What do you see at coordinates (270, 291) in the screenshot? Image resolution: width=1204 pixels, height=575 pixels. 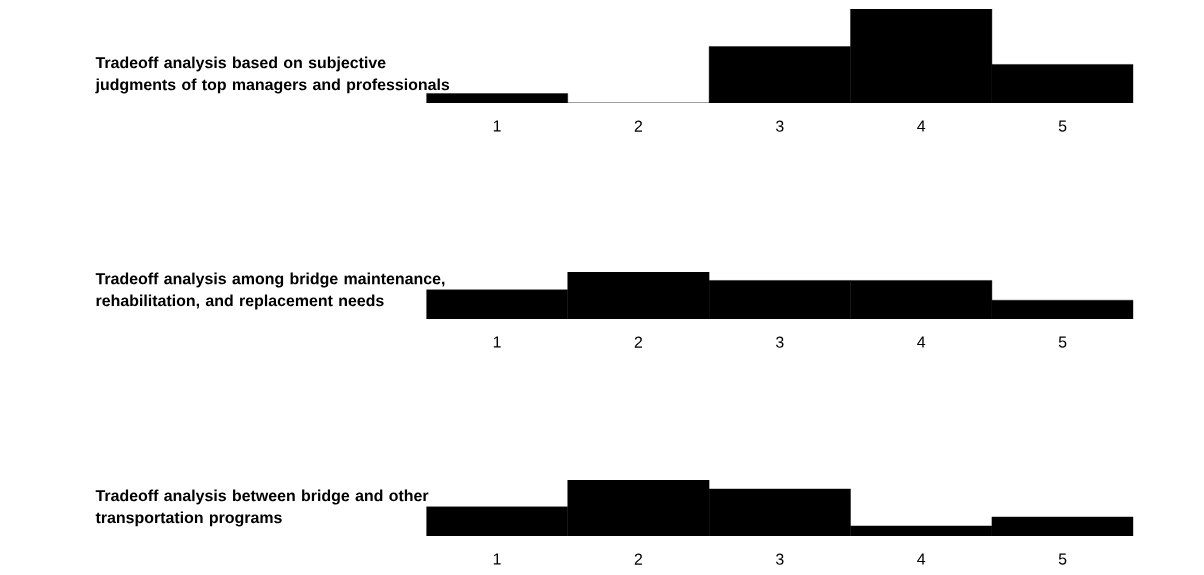 I see `text: Tradeoff analysis among bridge maintenance, rehabilitation, and replacement needs` at bounding box center [270, 291].